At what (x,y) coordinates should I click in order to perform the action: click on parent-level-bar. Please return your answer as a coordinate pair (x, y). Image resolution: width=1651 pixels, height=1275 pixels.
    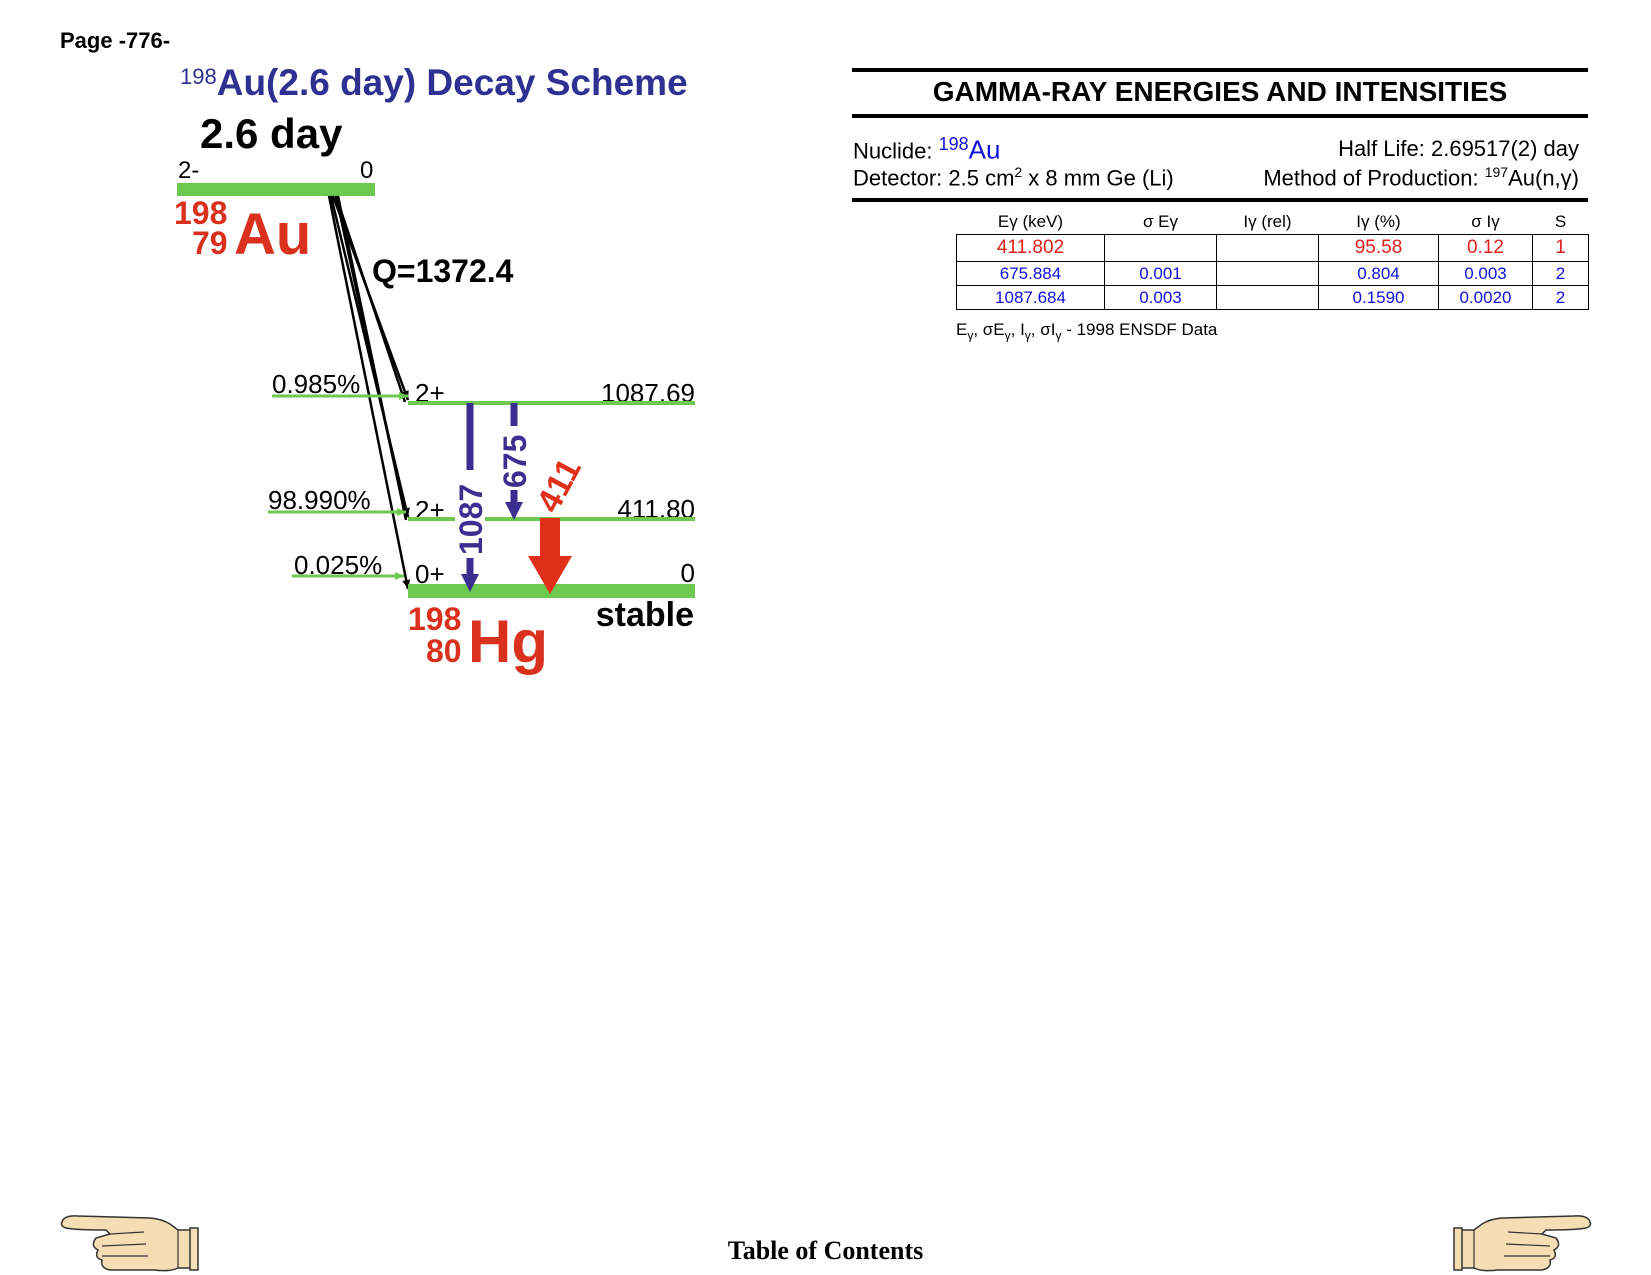
    Looking at the image, I should click on (276, 189).